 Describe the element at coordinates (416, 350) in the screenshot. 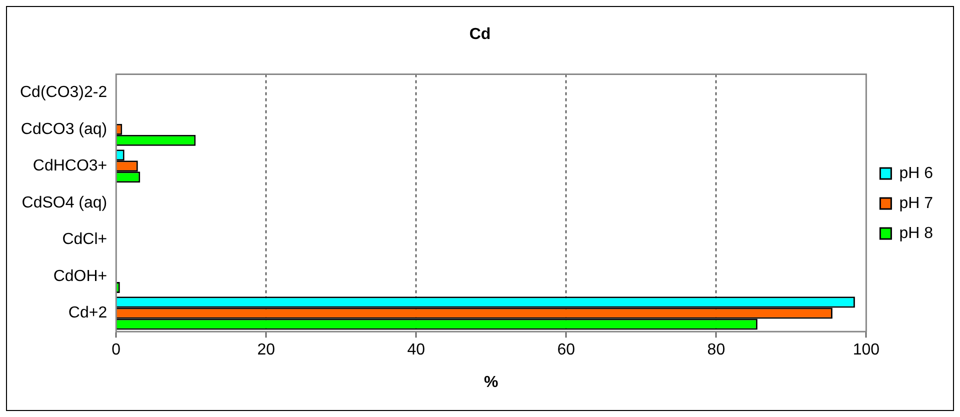

I see `x-tick-label: 40` at that location.